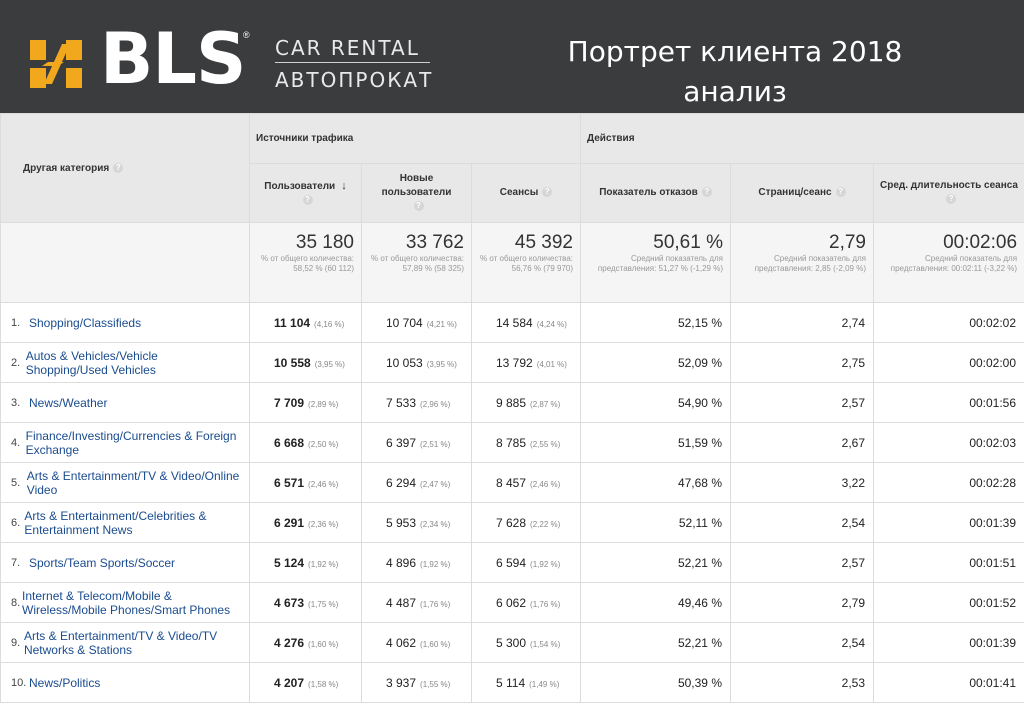 Image resolution: width=1024 pixels, height=724 pixels. Describe the element at coordinates (802, 322) in the screenshot. I see `pages-cell: 2,74` at that location.